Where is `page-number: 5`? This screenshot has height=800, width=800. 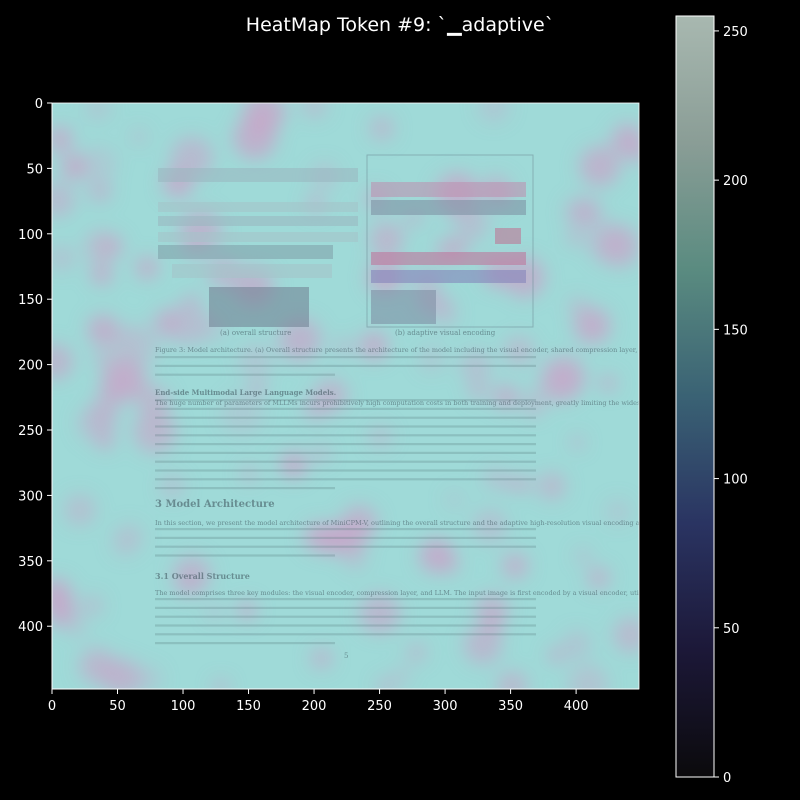
page-number: 5 is located at coordinates (346, 656).